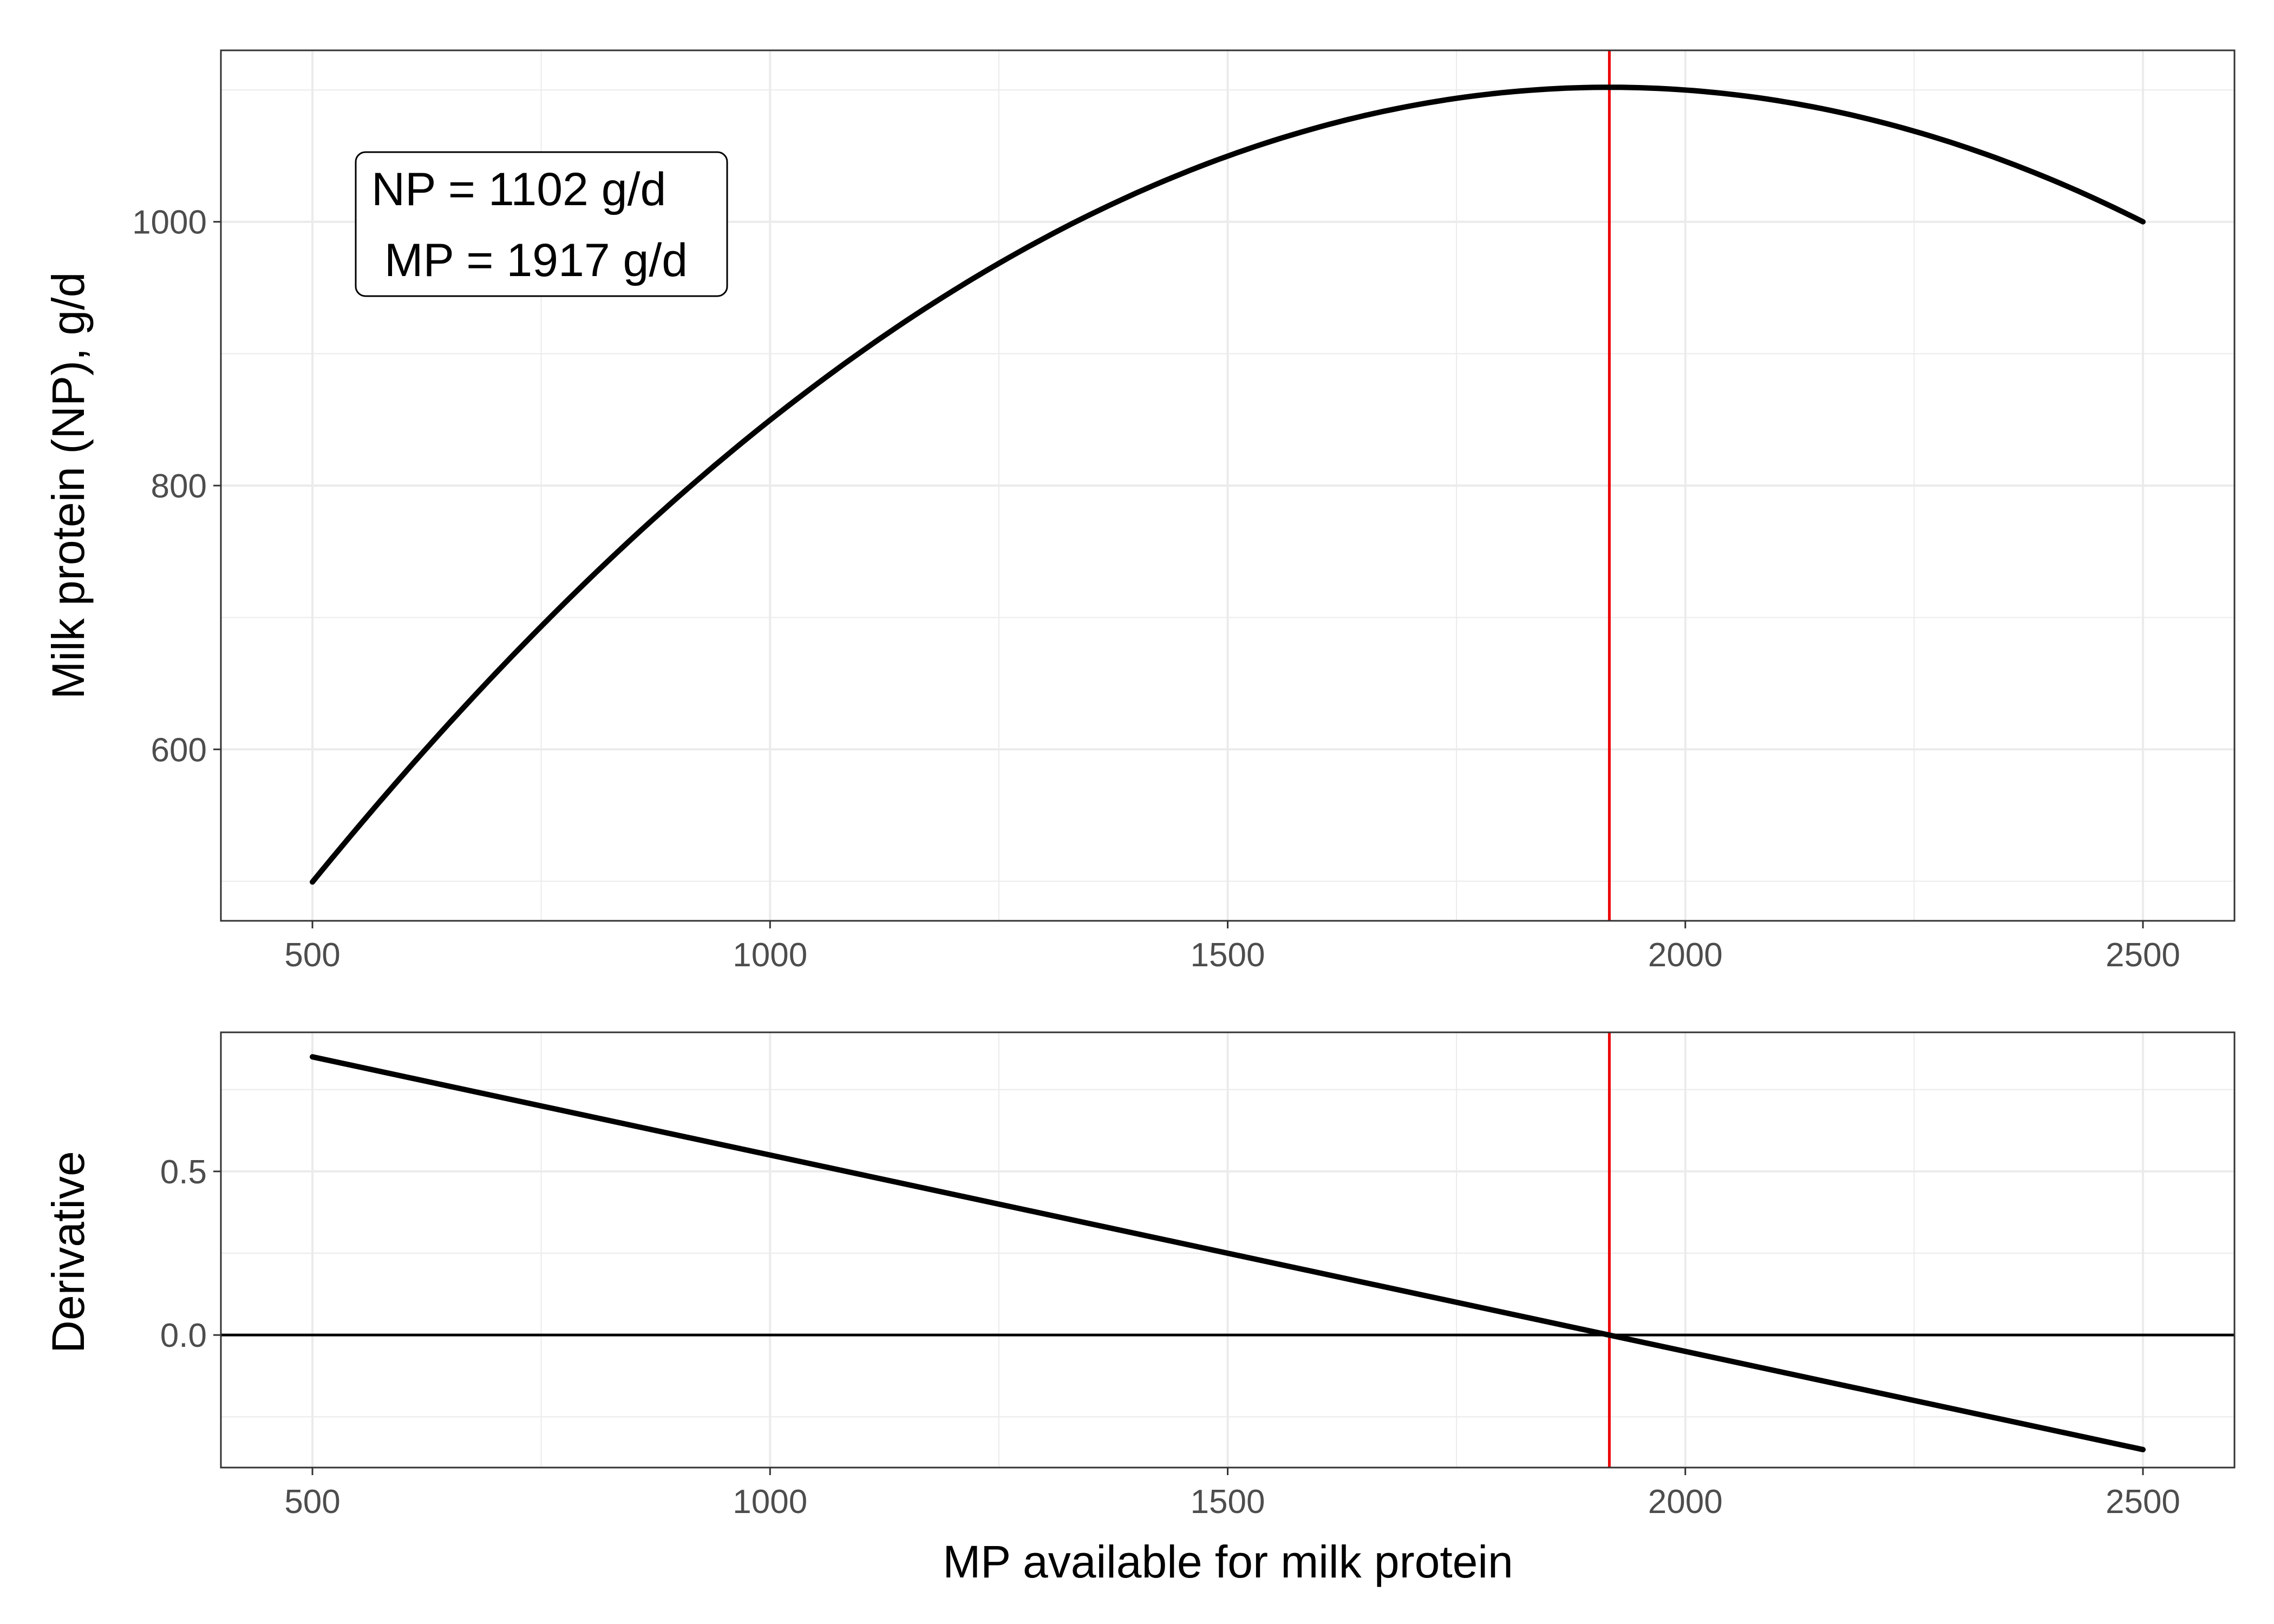 This screenshot has width=2274, height=1624. What do you see at coordinates (69, 485) in the screenshot?
I see `np-y-axis-title: Milk protein (NP), g/d` at bounding box center [69, 485].